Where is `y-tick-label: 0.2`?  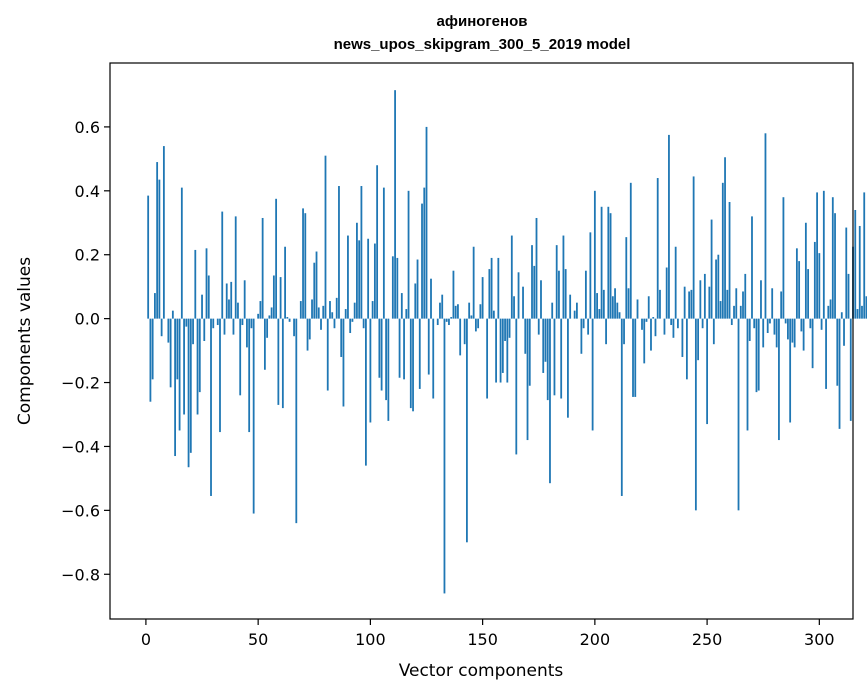 y-tick-label: 0.2 is located at coordinates (87, 255).